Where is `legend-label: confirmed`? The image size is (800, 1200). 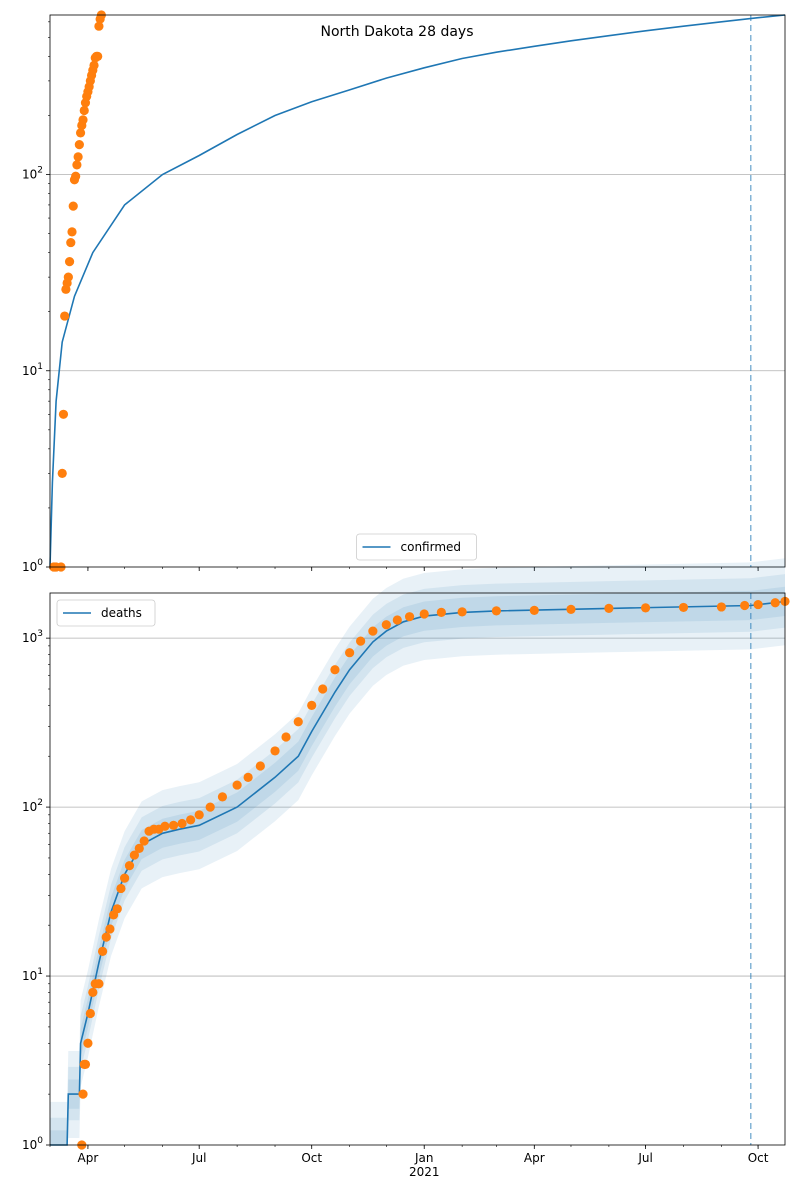
legend-label: confirmed is located at coordinates (431, 547).